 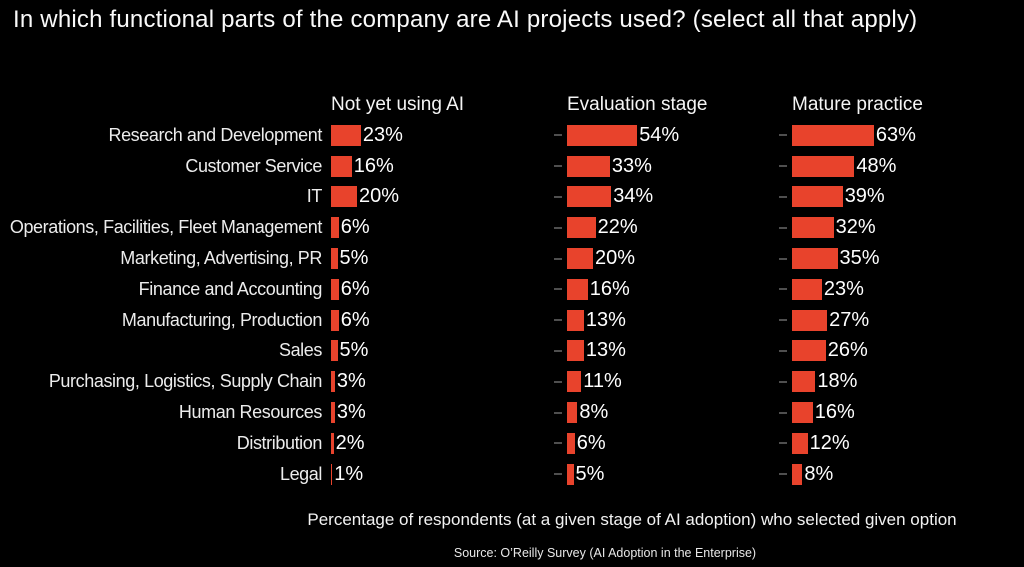 What do you see at coordinates (351, 412) in the screenshot?
I see `bar-value-label: 3%` at bounding box center [351, 412].